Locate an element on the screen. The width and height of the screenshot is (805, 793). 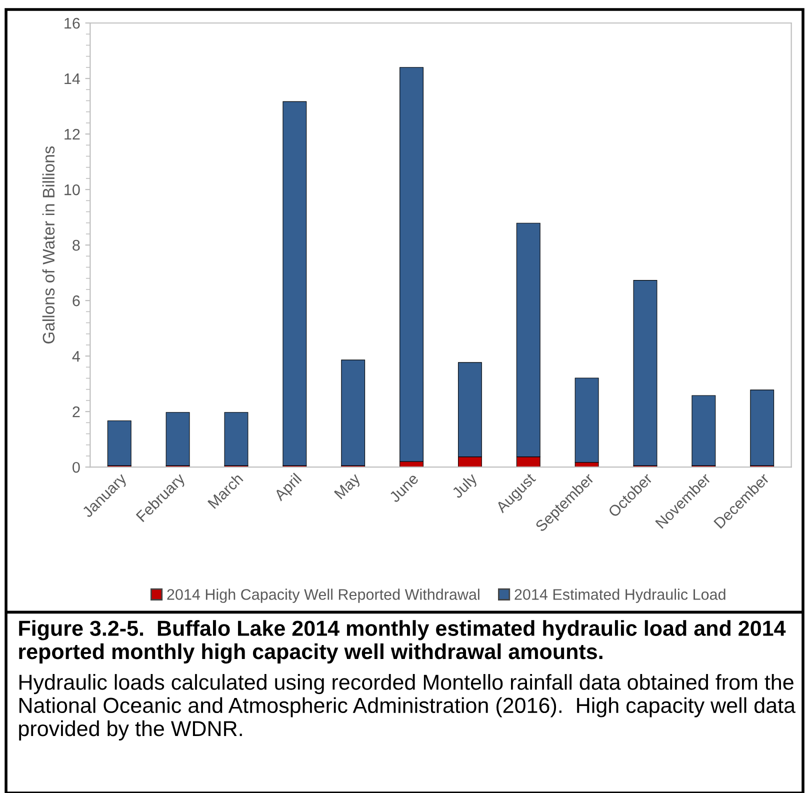
text: Figure 3.2-5. Buffalo Lake 2014 monthly estimated hydraulic load and 2014 reported monthly high capacity well withdrawal amounts. is located at coordinates (402, 642).